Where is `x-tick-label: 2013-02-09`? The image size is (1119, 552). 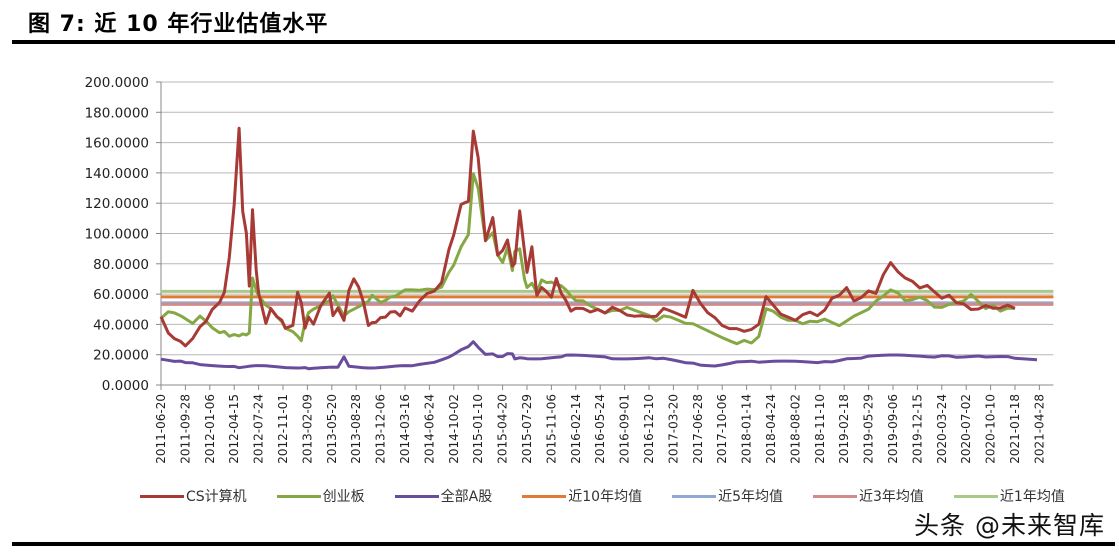
x-tick-label: 2013-02-09 is located at coordinates (307, 429).